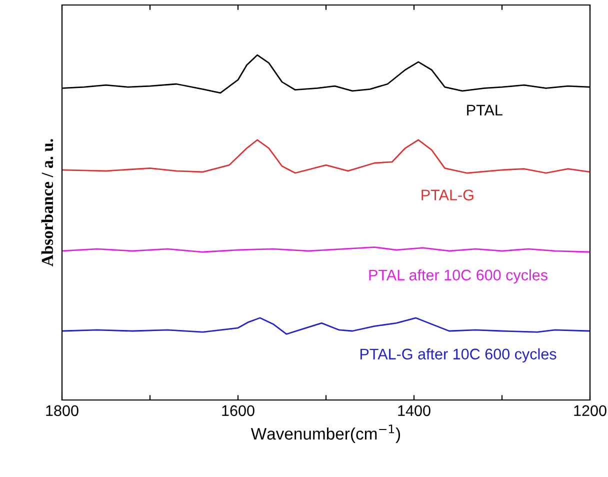 This screenshot has width=608, height=477. What do you see at coordinates (325, 433) in the screenshot?
I see `x-axis-title: Wavenumber(cm$^{−1}$)` at bounding box center [325, 433].